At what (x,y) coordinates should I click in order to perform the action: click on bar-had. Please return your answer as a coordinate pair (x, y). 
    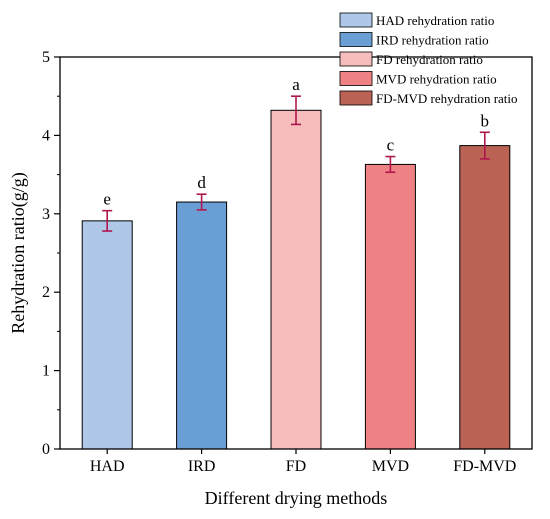
    Looking at the image, I should click on (107, 335).